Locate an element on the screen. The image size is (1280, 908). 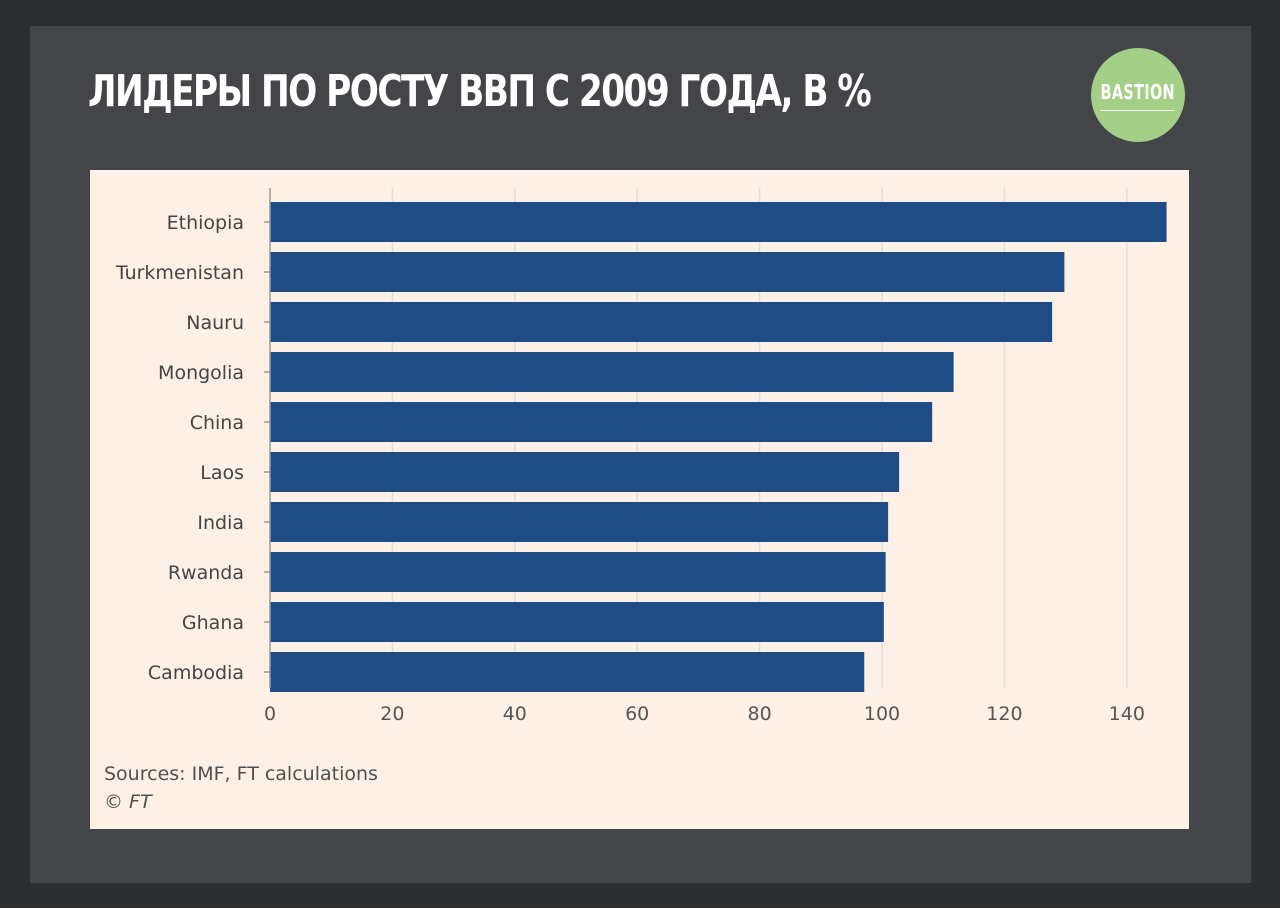
category-label: Mongolia is located at coordinates (201, 373).